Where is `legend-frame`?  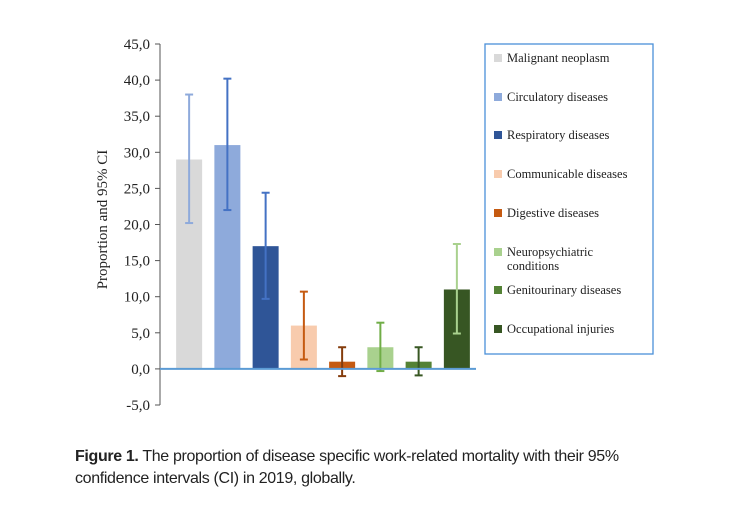 legend-frame is located at coordinates (569, 199).